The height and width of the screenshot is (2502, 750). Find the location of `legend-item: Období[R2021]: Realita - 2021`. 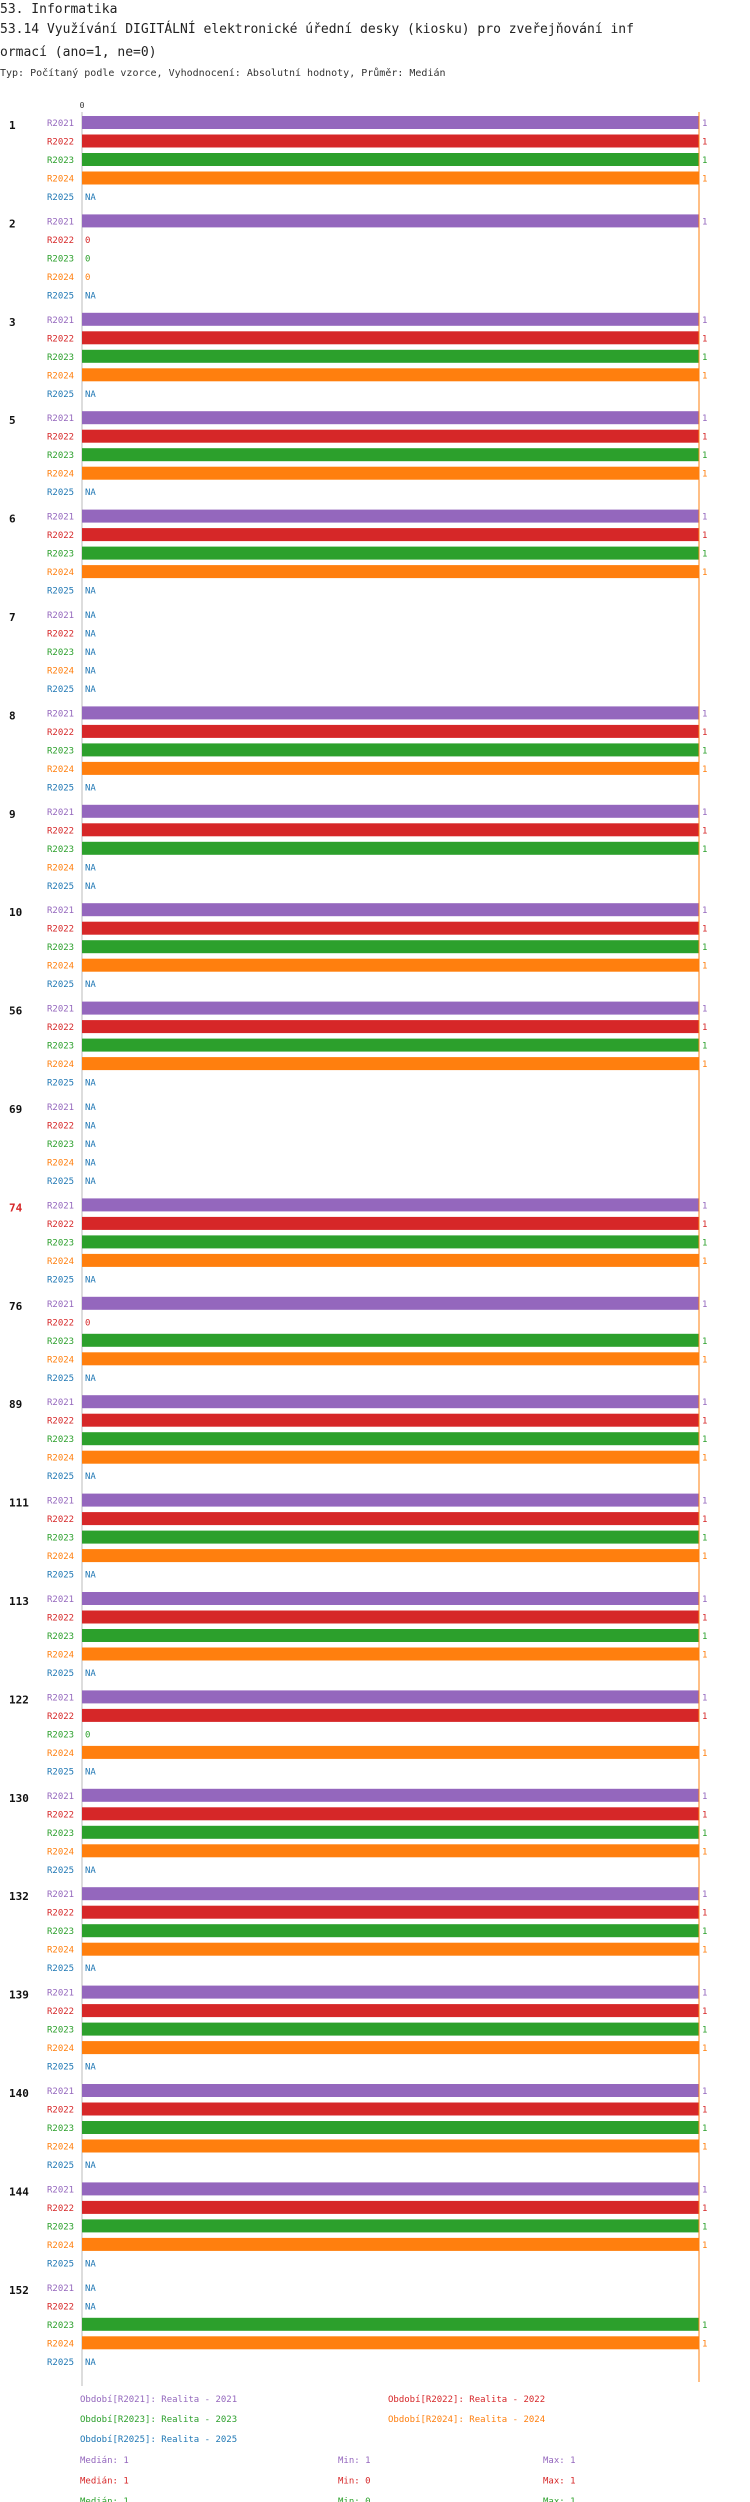

legend-item: Období[R2021]: Realita - 2021 is located at coordinates (158, 2400).